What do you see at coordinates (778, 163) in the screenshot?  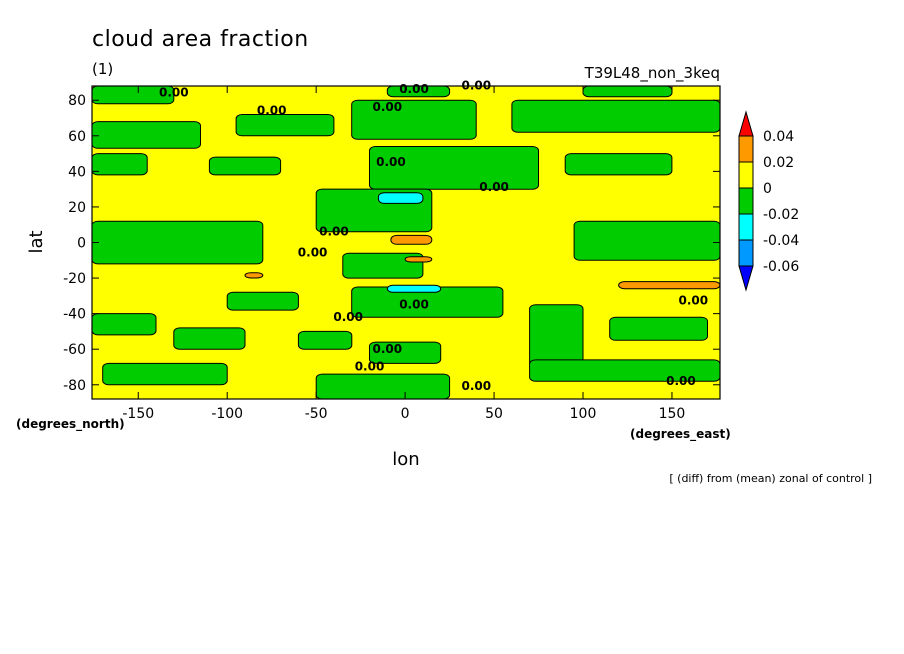 I see `colorbar-label-1: 0.02` at bounding box center [778, 163].